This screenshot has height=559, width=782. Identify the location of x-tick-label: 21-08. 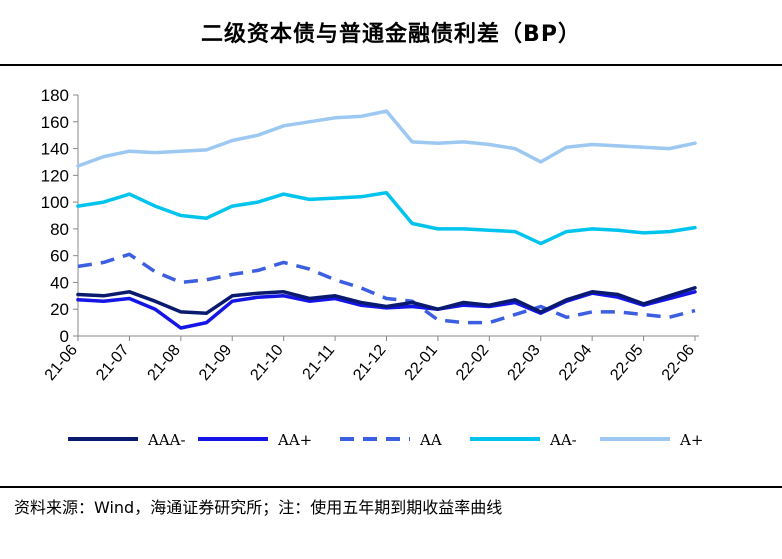
(164, 363).